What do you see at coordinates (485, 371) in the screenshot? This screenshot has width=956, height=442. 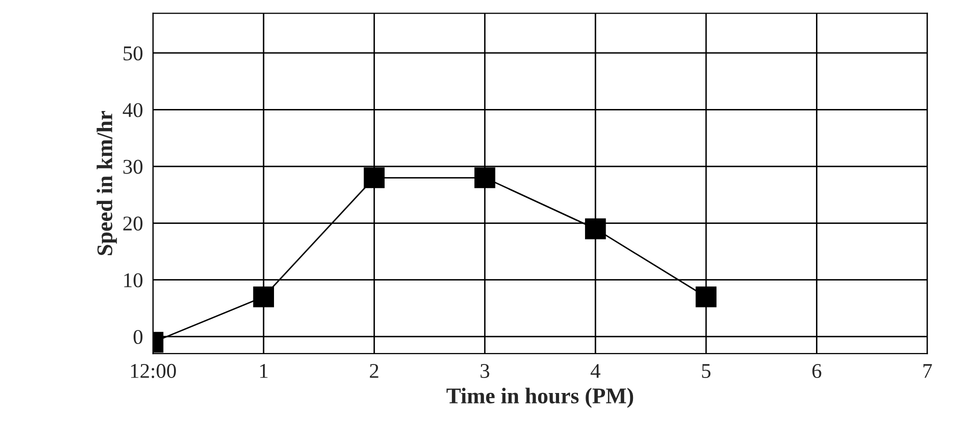 I see `x-tick-label: 3` at bounding box center [485, 371].